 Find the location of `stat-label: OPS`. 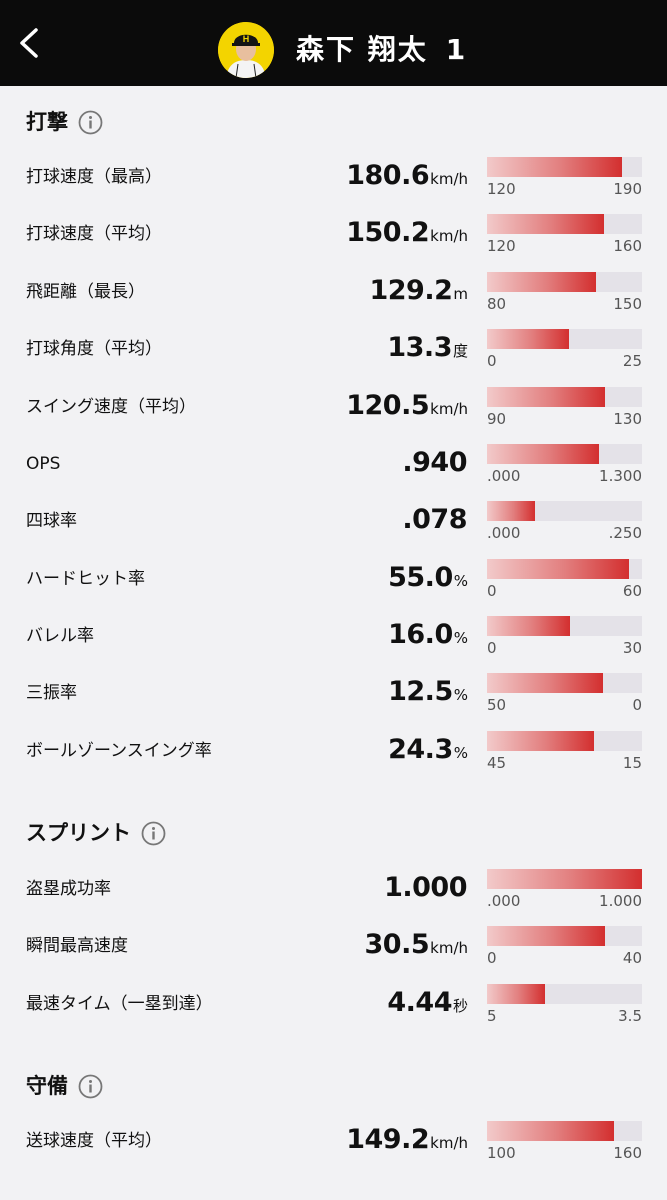

stat-label: OPS is located at coordinates (43, 464).